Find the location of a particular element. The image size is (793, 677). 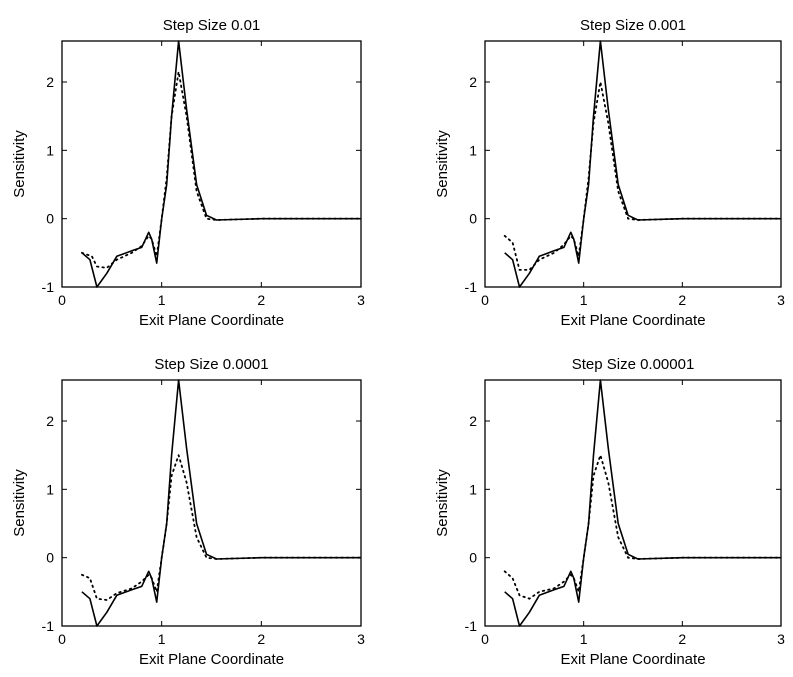

chart-title: Step Size 0.0001 is located at coordinates (211, 364).